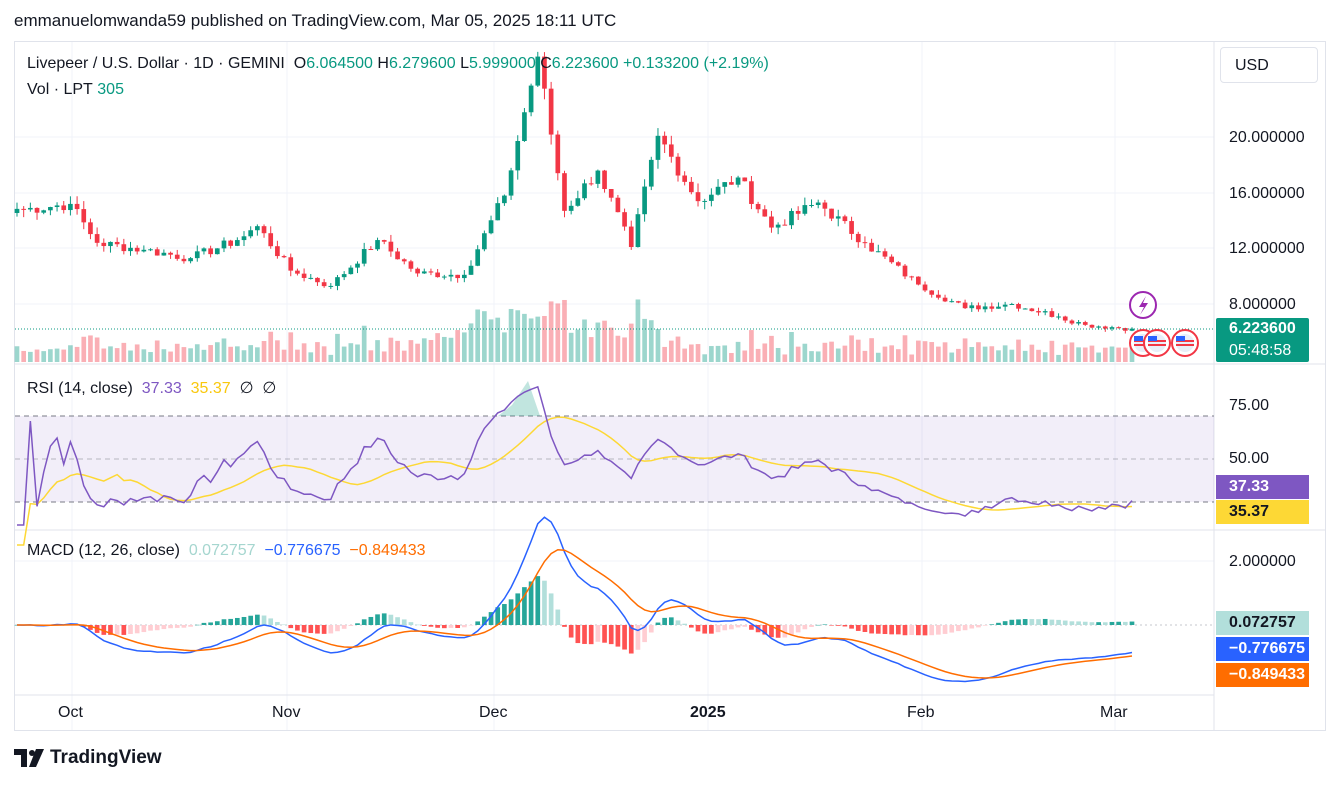  What do you see at coordinates (1262, 304) in the screenshot?
I see `price-axis-label: 8.000000` at bounding box center [1262, 304].